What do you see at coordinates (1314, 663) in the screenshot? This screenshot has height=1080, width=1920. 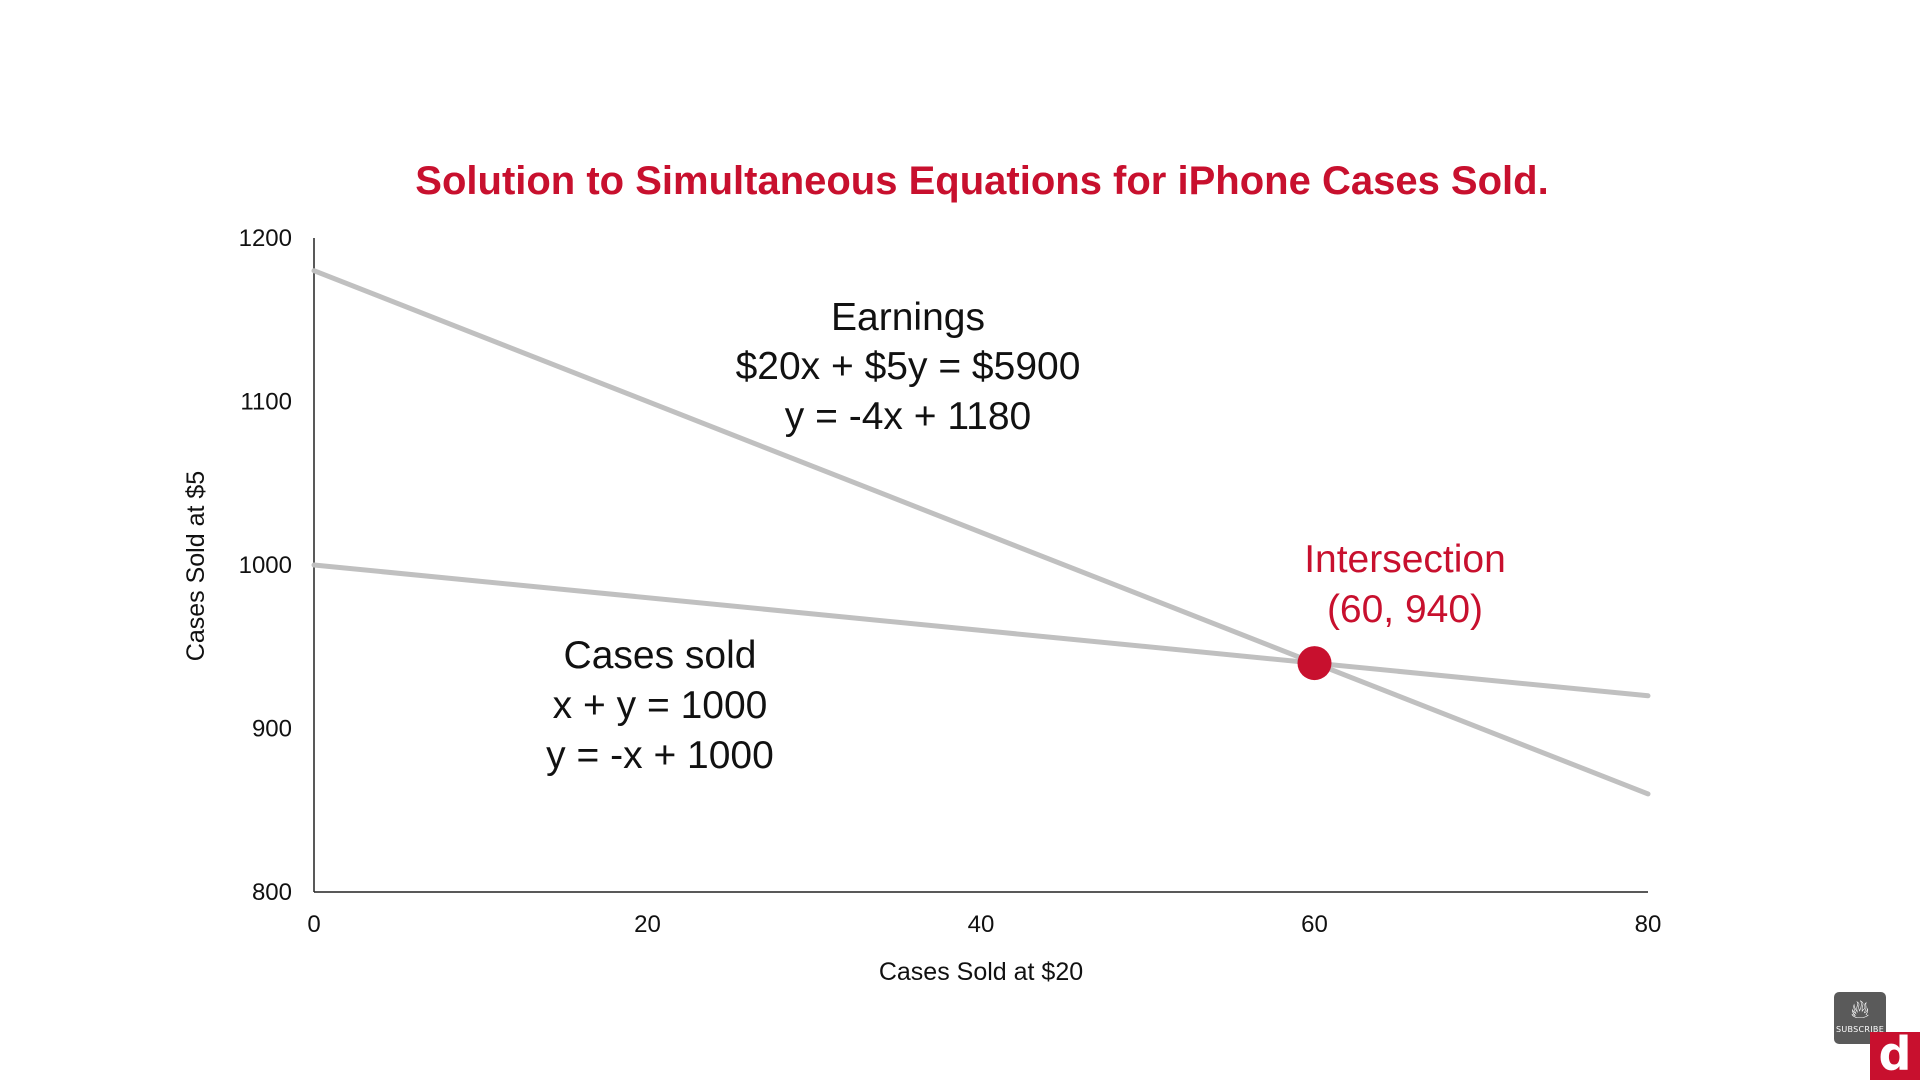 I see `intersection-point` at bounding box center [1314, 663].